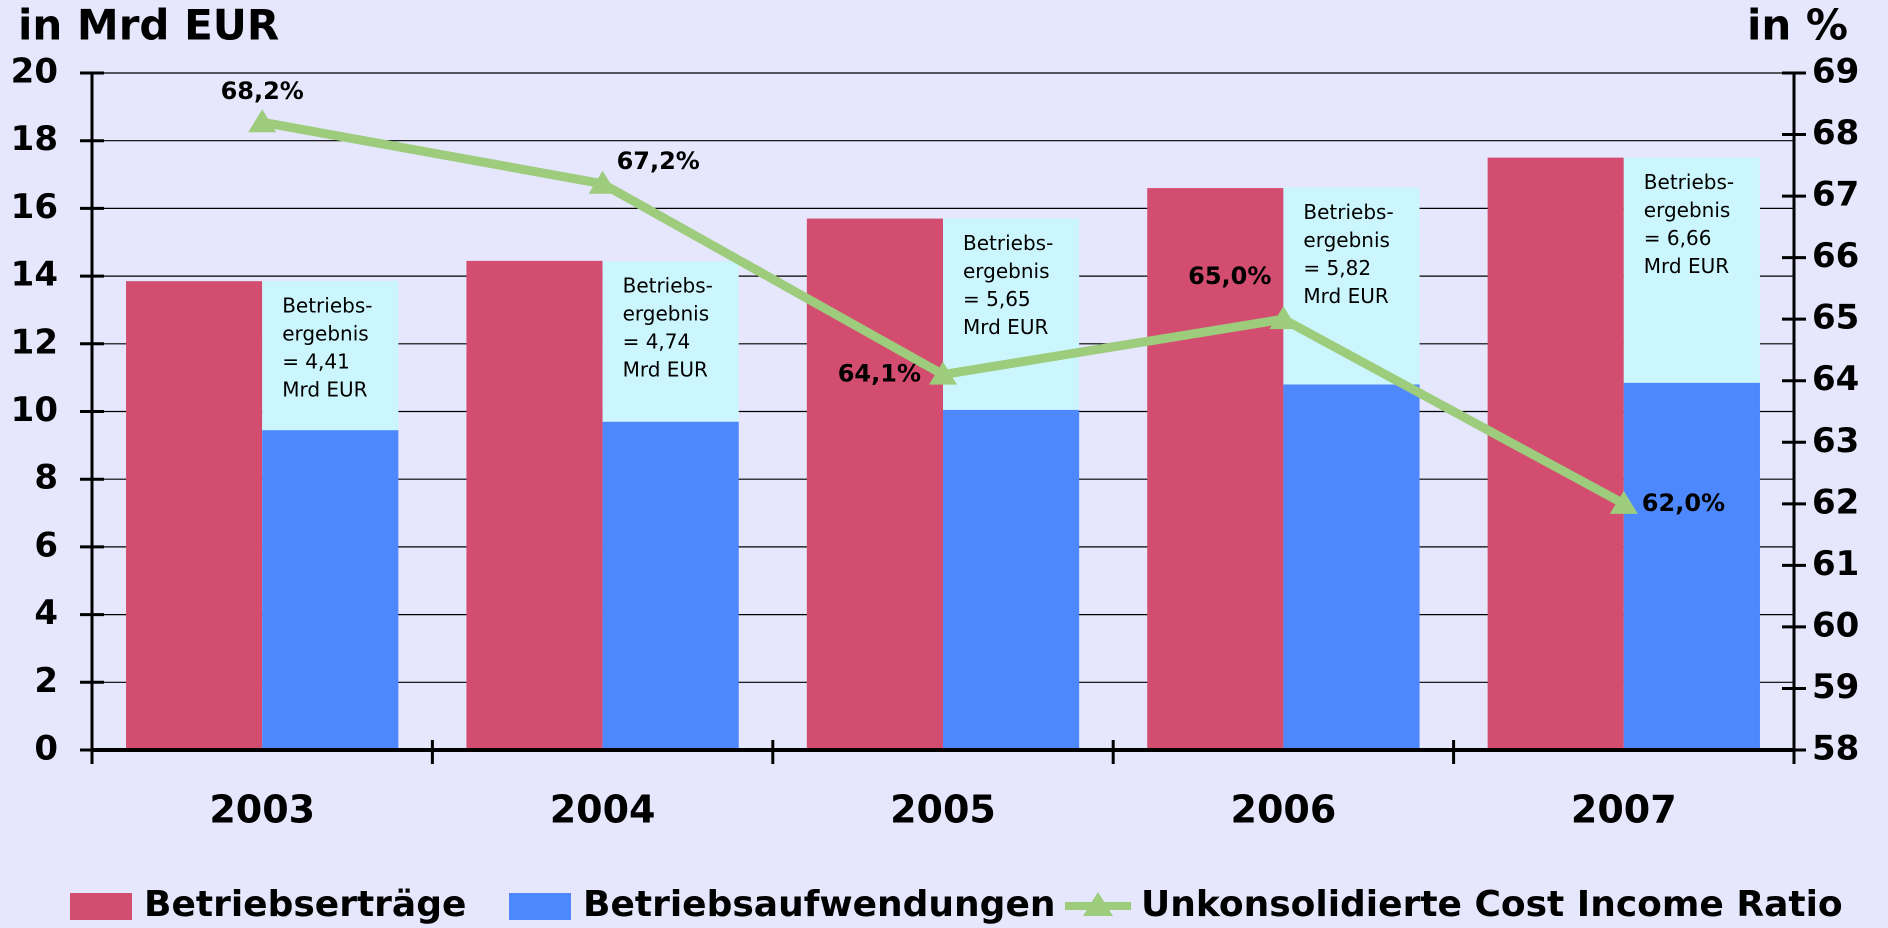 Image resolution: width=1888 pixels, height=928 pixels. Describe the element at coordinates (262, 91) in the screenshot. I see `data-label: 68,2%` at that location.